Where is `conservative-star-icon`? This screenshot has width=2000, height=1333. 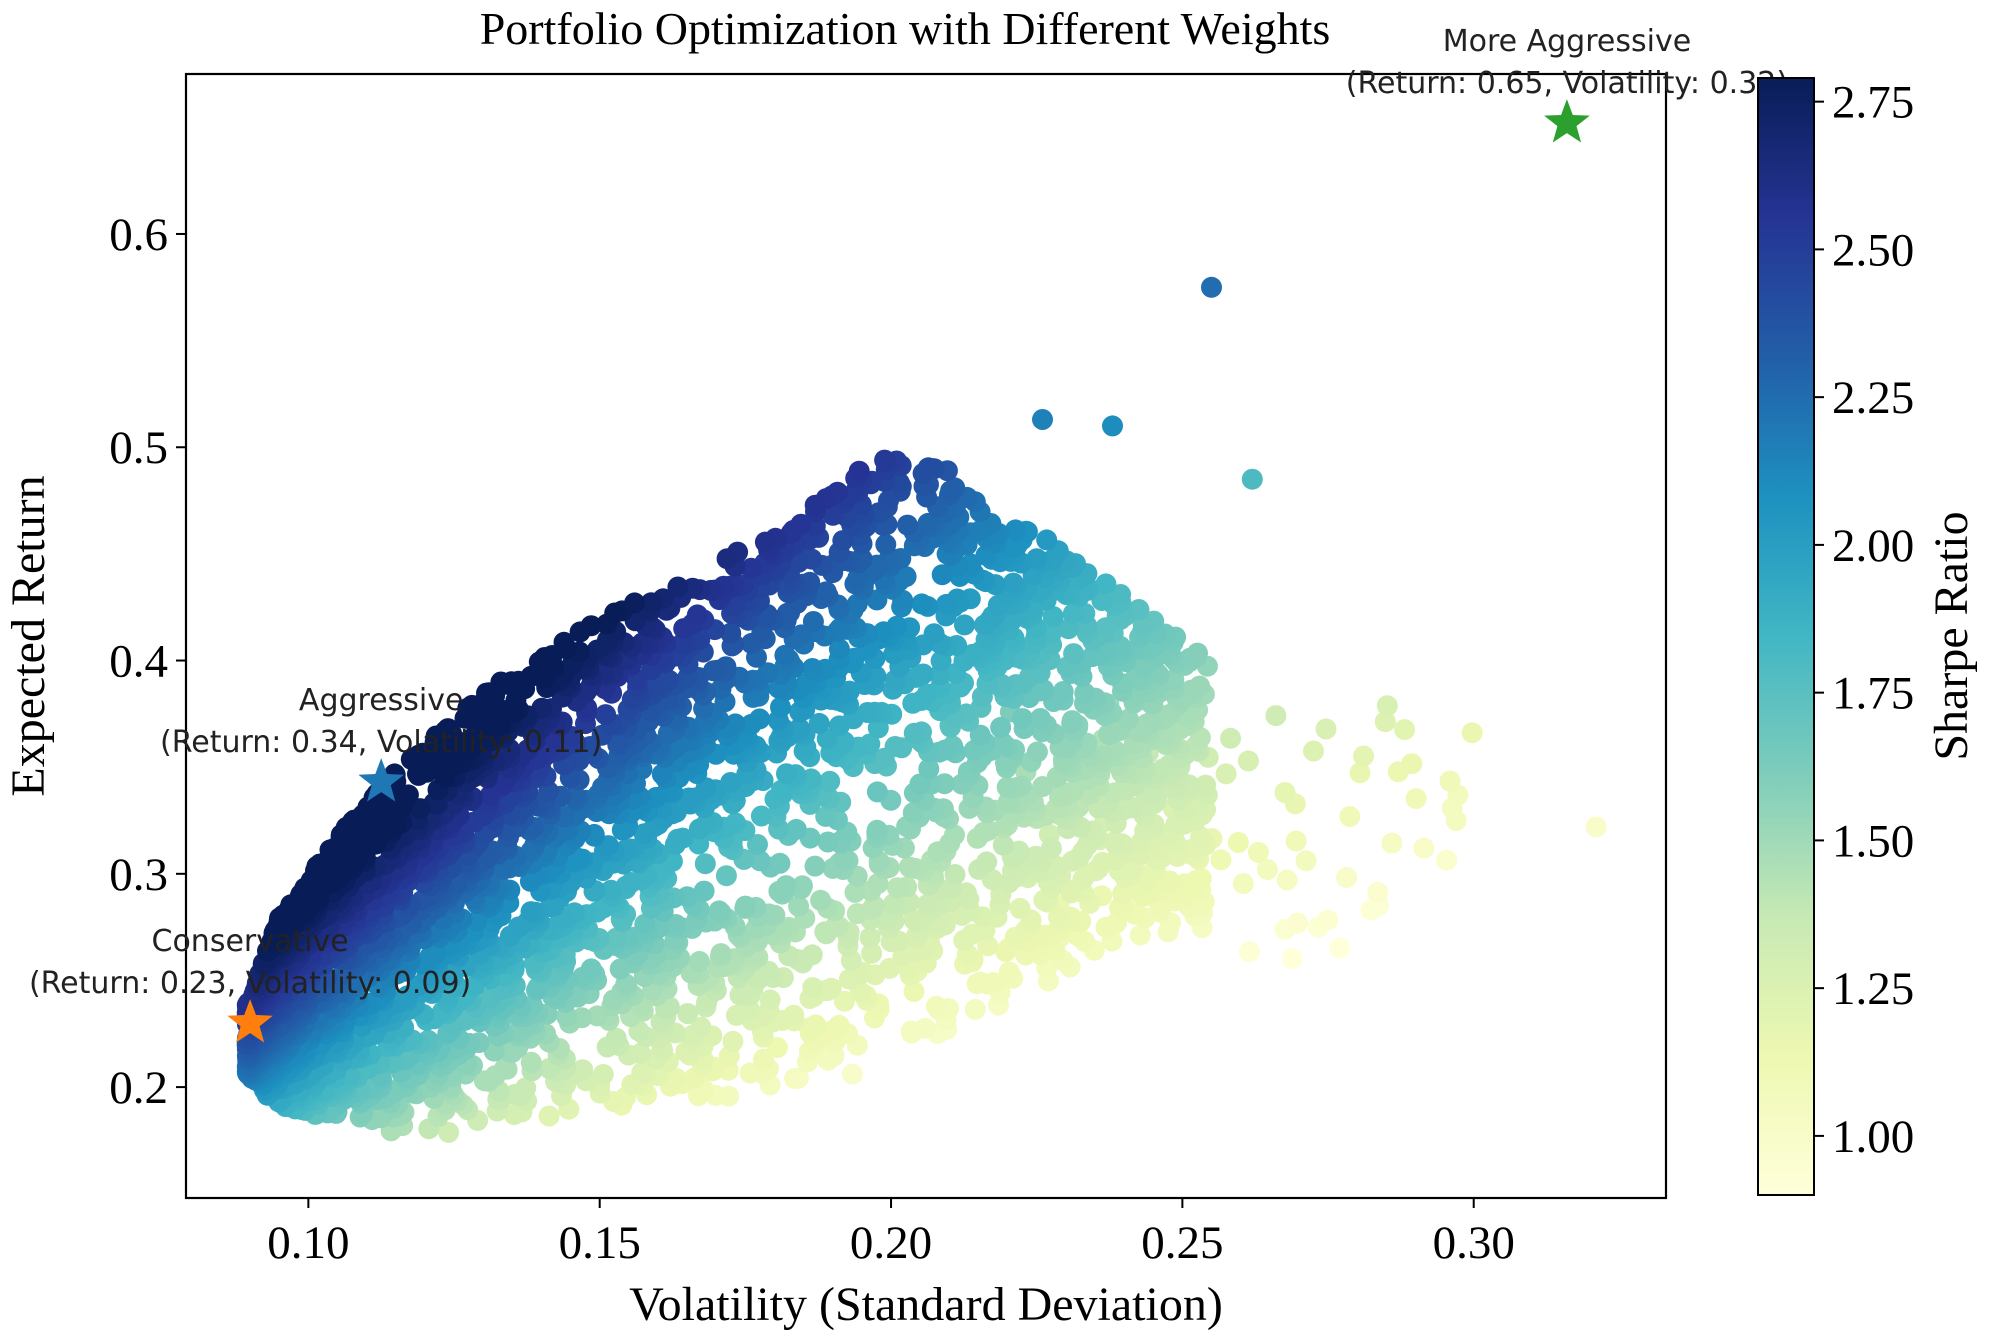
conservative-star-icon is located at coordinates (250, 1021).